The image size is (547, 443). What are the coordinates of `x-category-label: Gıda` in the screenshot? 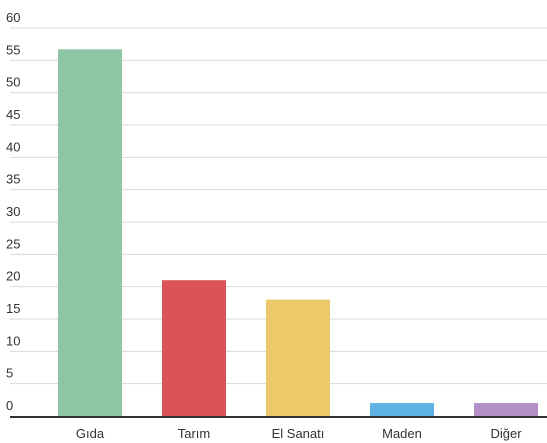 It's located at (90, 433).